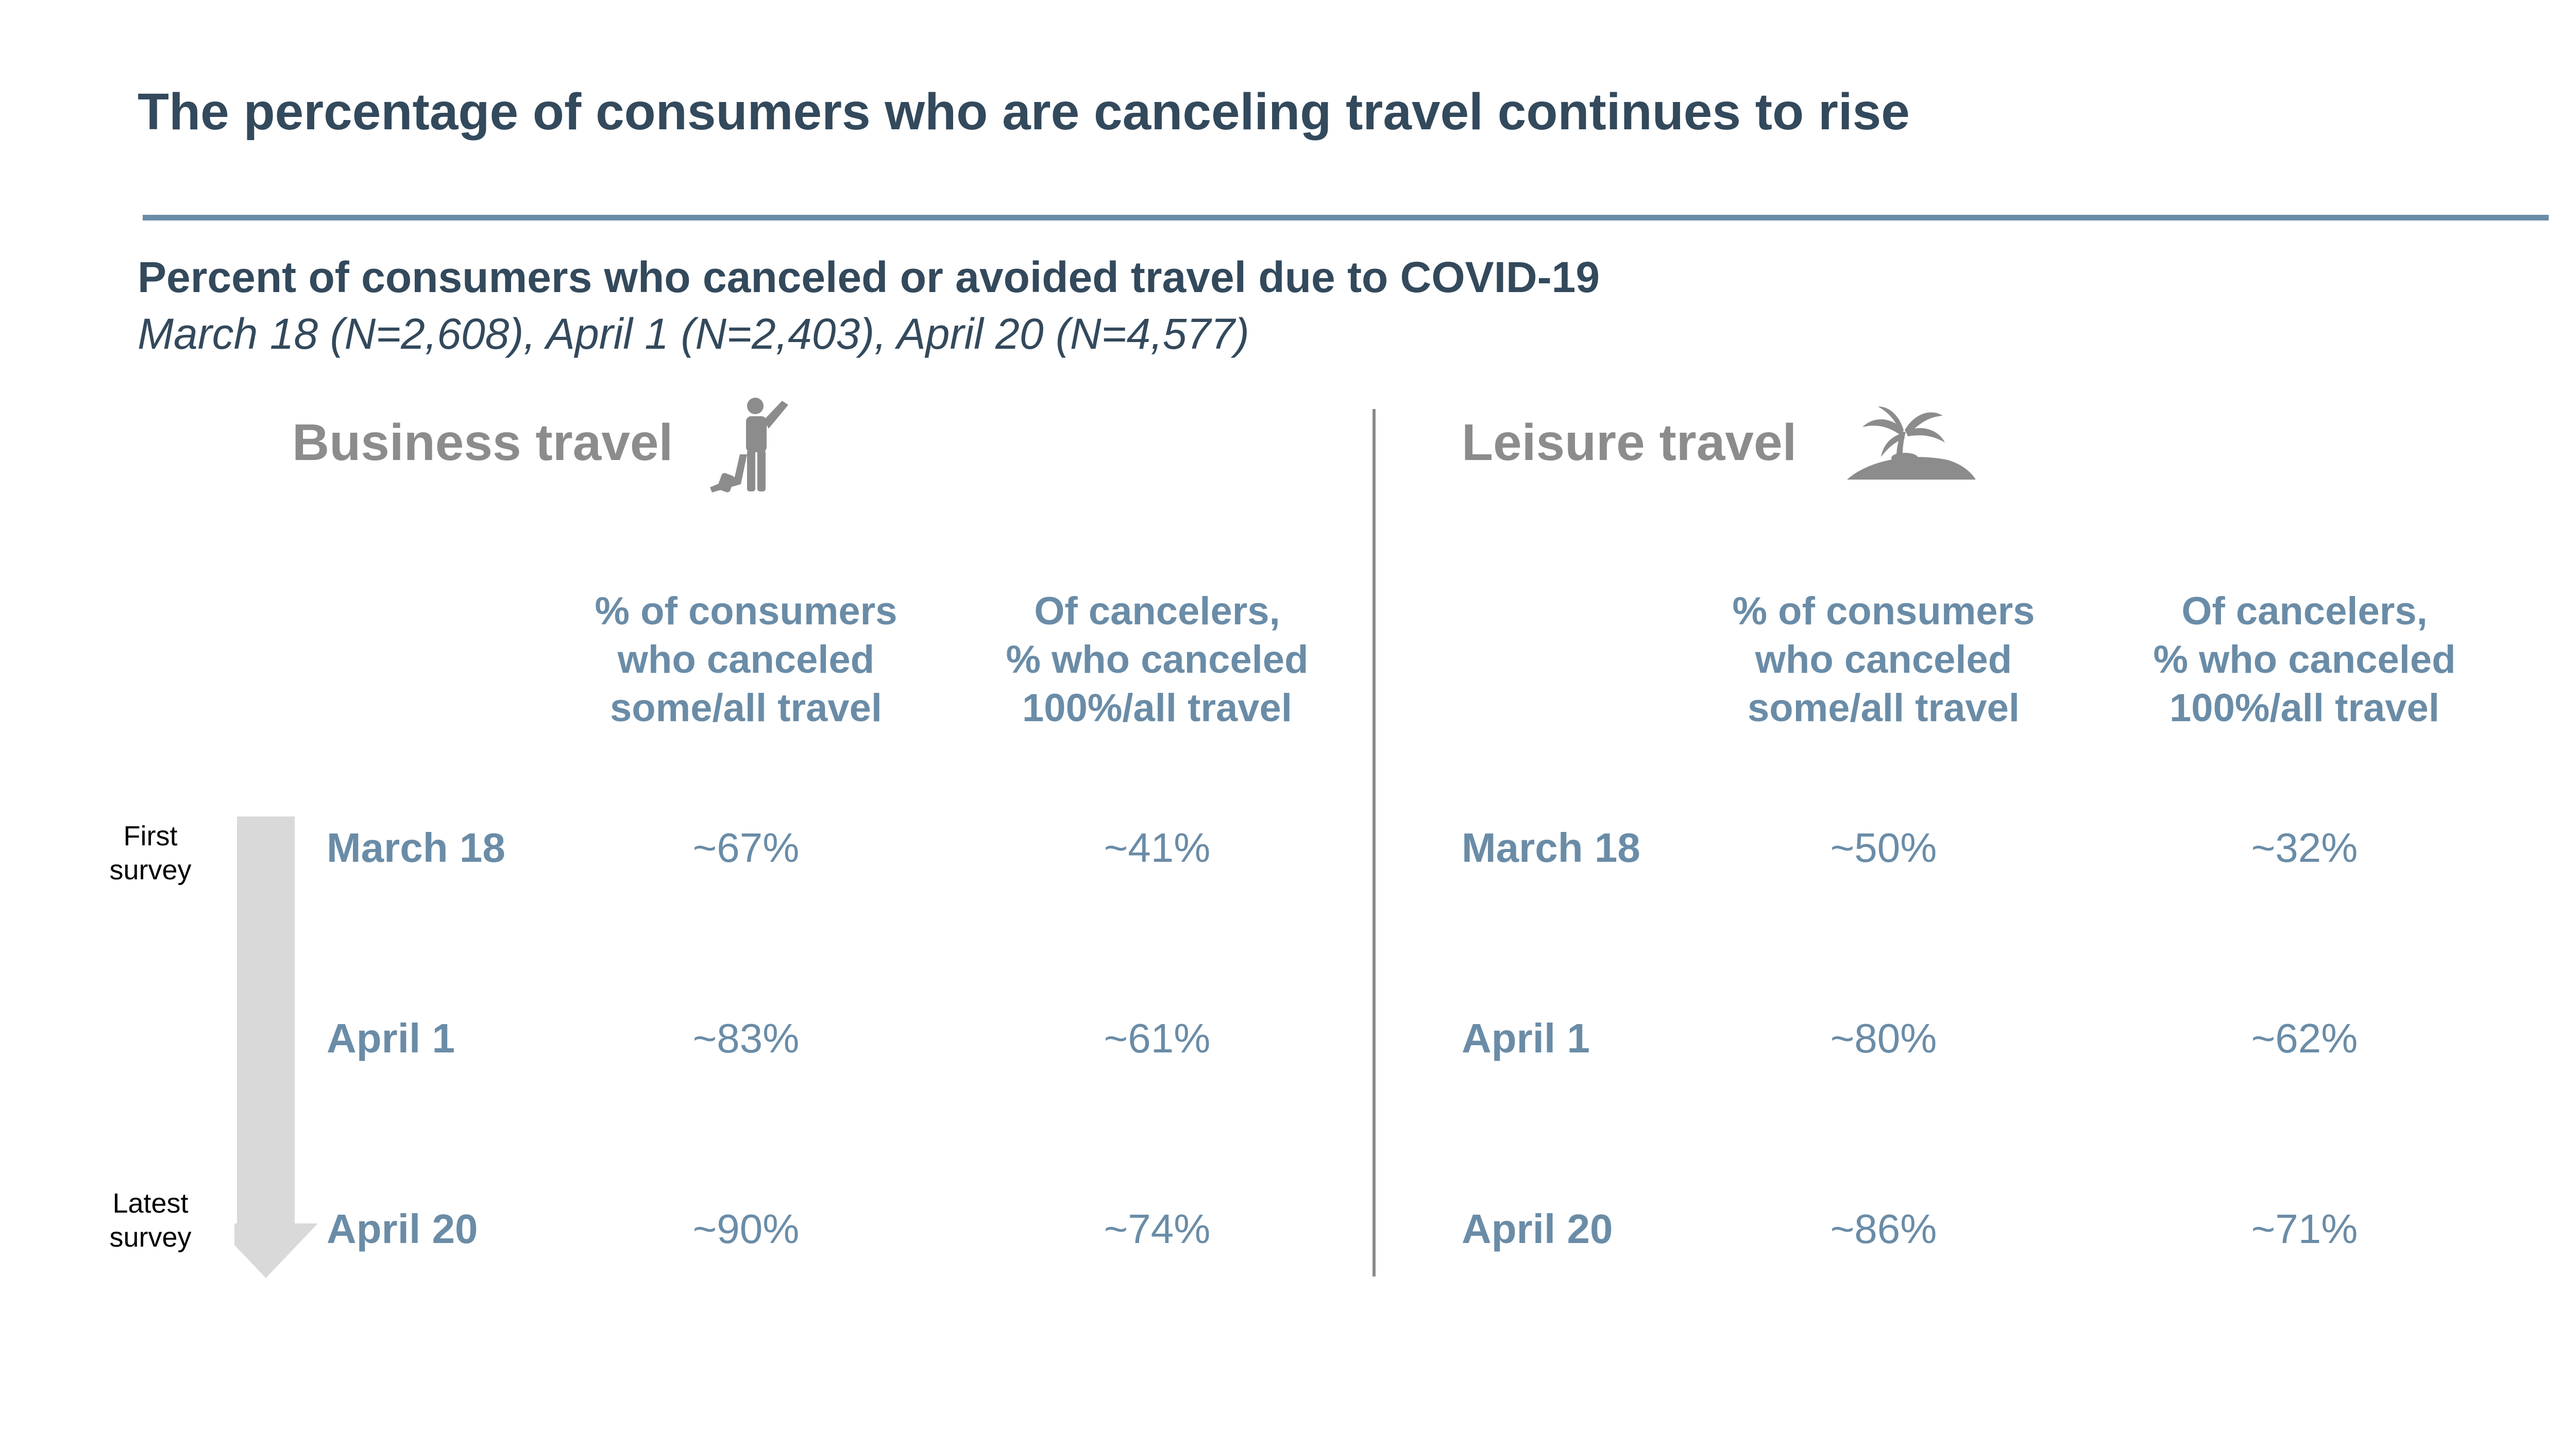 Image resolution: width=2576 pixels, height=1430 pixels. What do you see at coordinates (1537, 1229) in the screenshot?
I see `leisure-row-label: April 20` at bounding box center [1537, 1229].